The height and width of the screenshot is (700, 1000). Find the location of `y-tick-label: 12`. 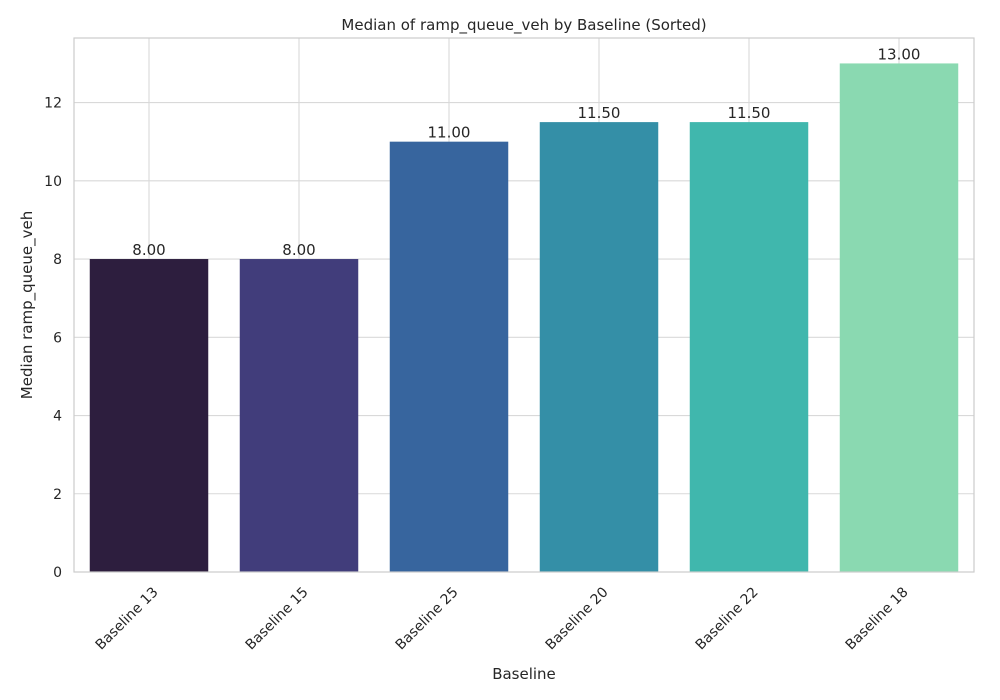

y-tick-label: 12 is located at coordinates (53, 104).